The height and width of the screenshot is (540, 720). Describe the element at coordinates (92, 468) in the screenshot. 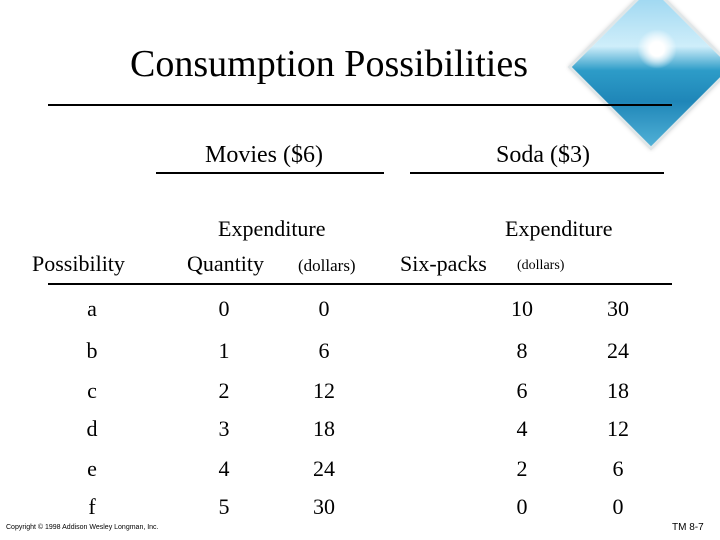

I see `possibility-cell: e` at that location.